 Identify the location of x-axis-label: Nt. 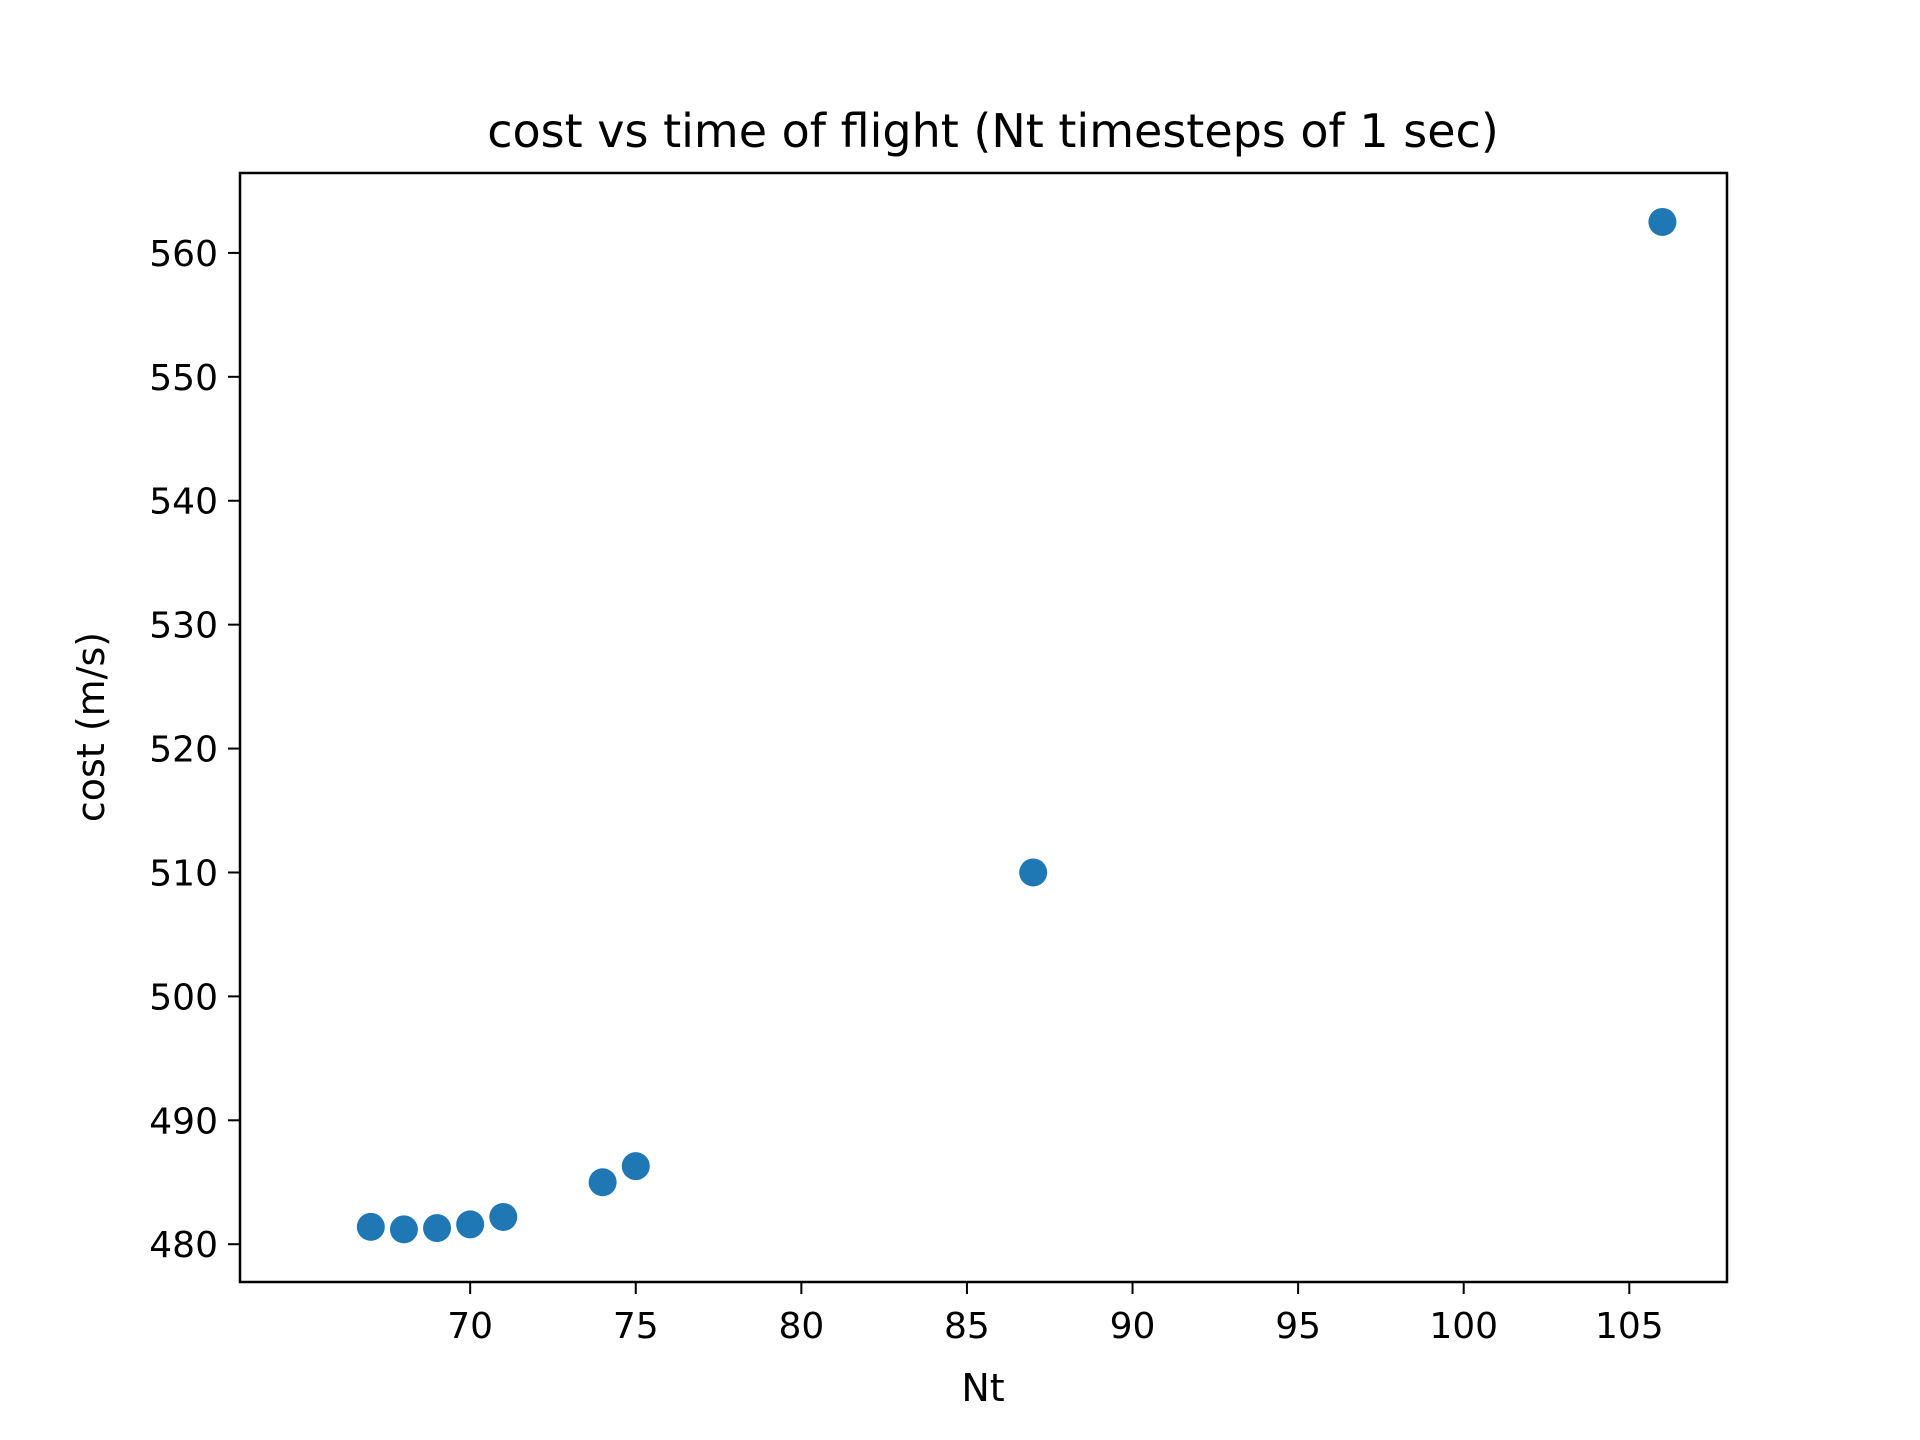
(982, 1388).